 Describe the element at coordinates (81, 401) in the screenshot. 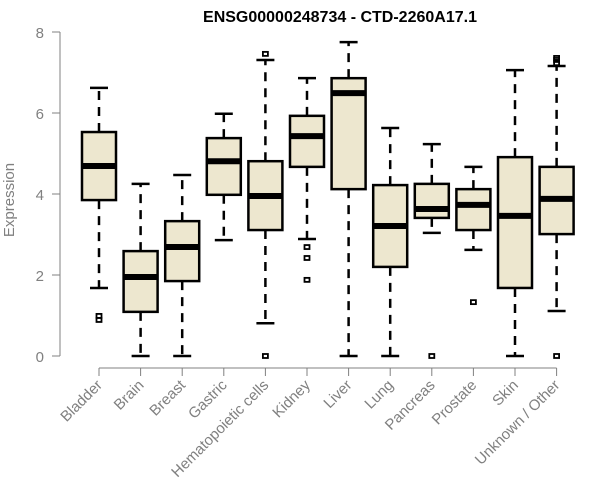

I see `x-tick-label: Bladder` at that location.